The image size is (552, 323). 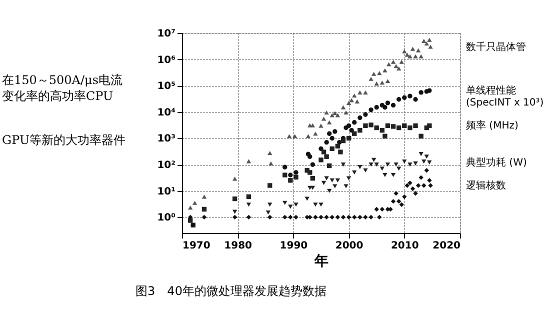 What do you see at coordinates (58, 96) in the screenshot?
I see `text: 变化率的高功率CPU` at bounding box center [58, 96].